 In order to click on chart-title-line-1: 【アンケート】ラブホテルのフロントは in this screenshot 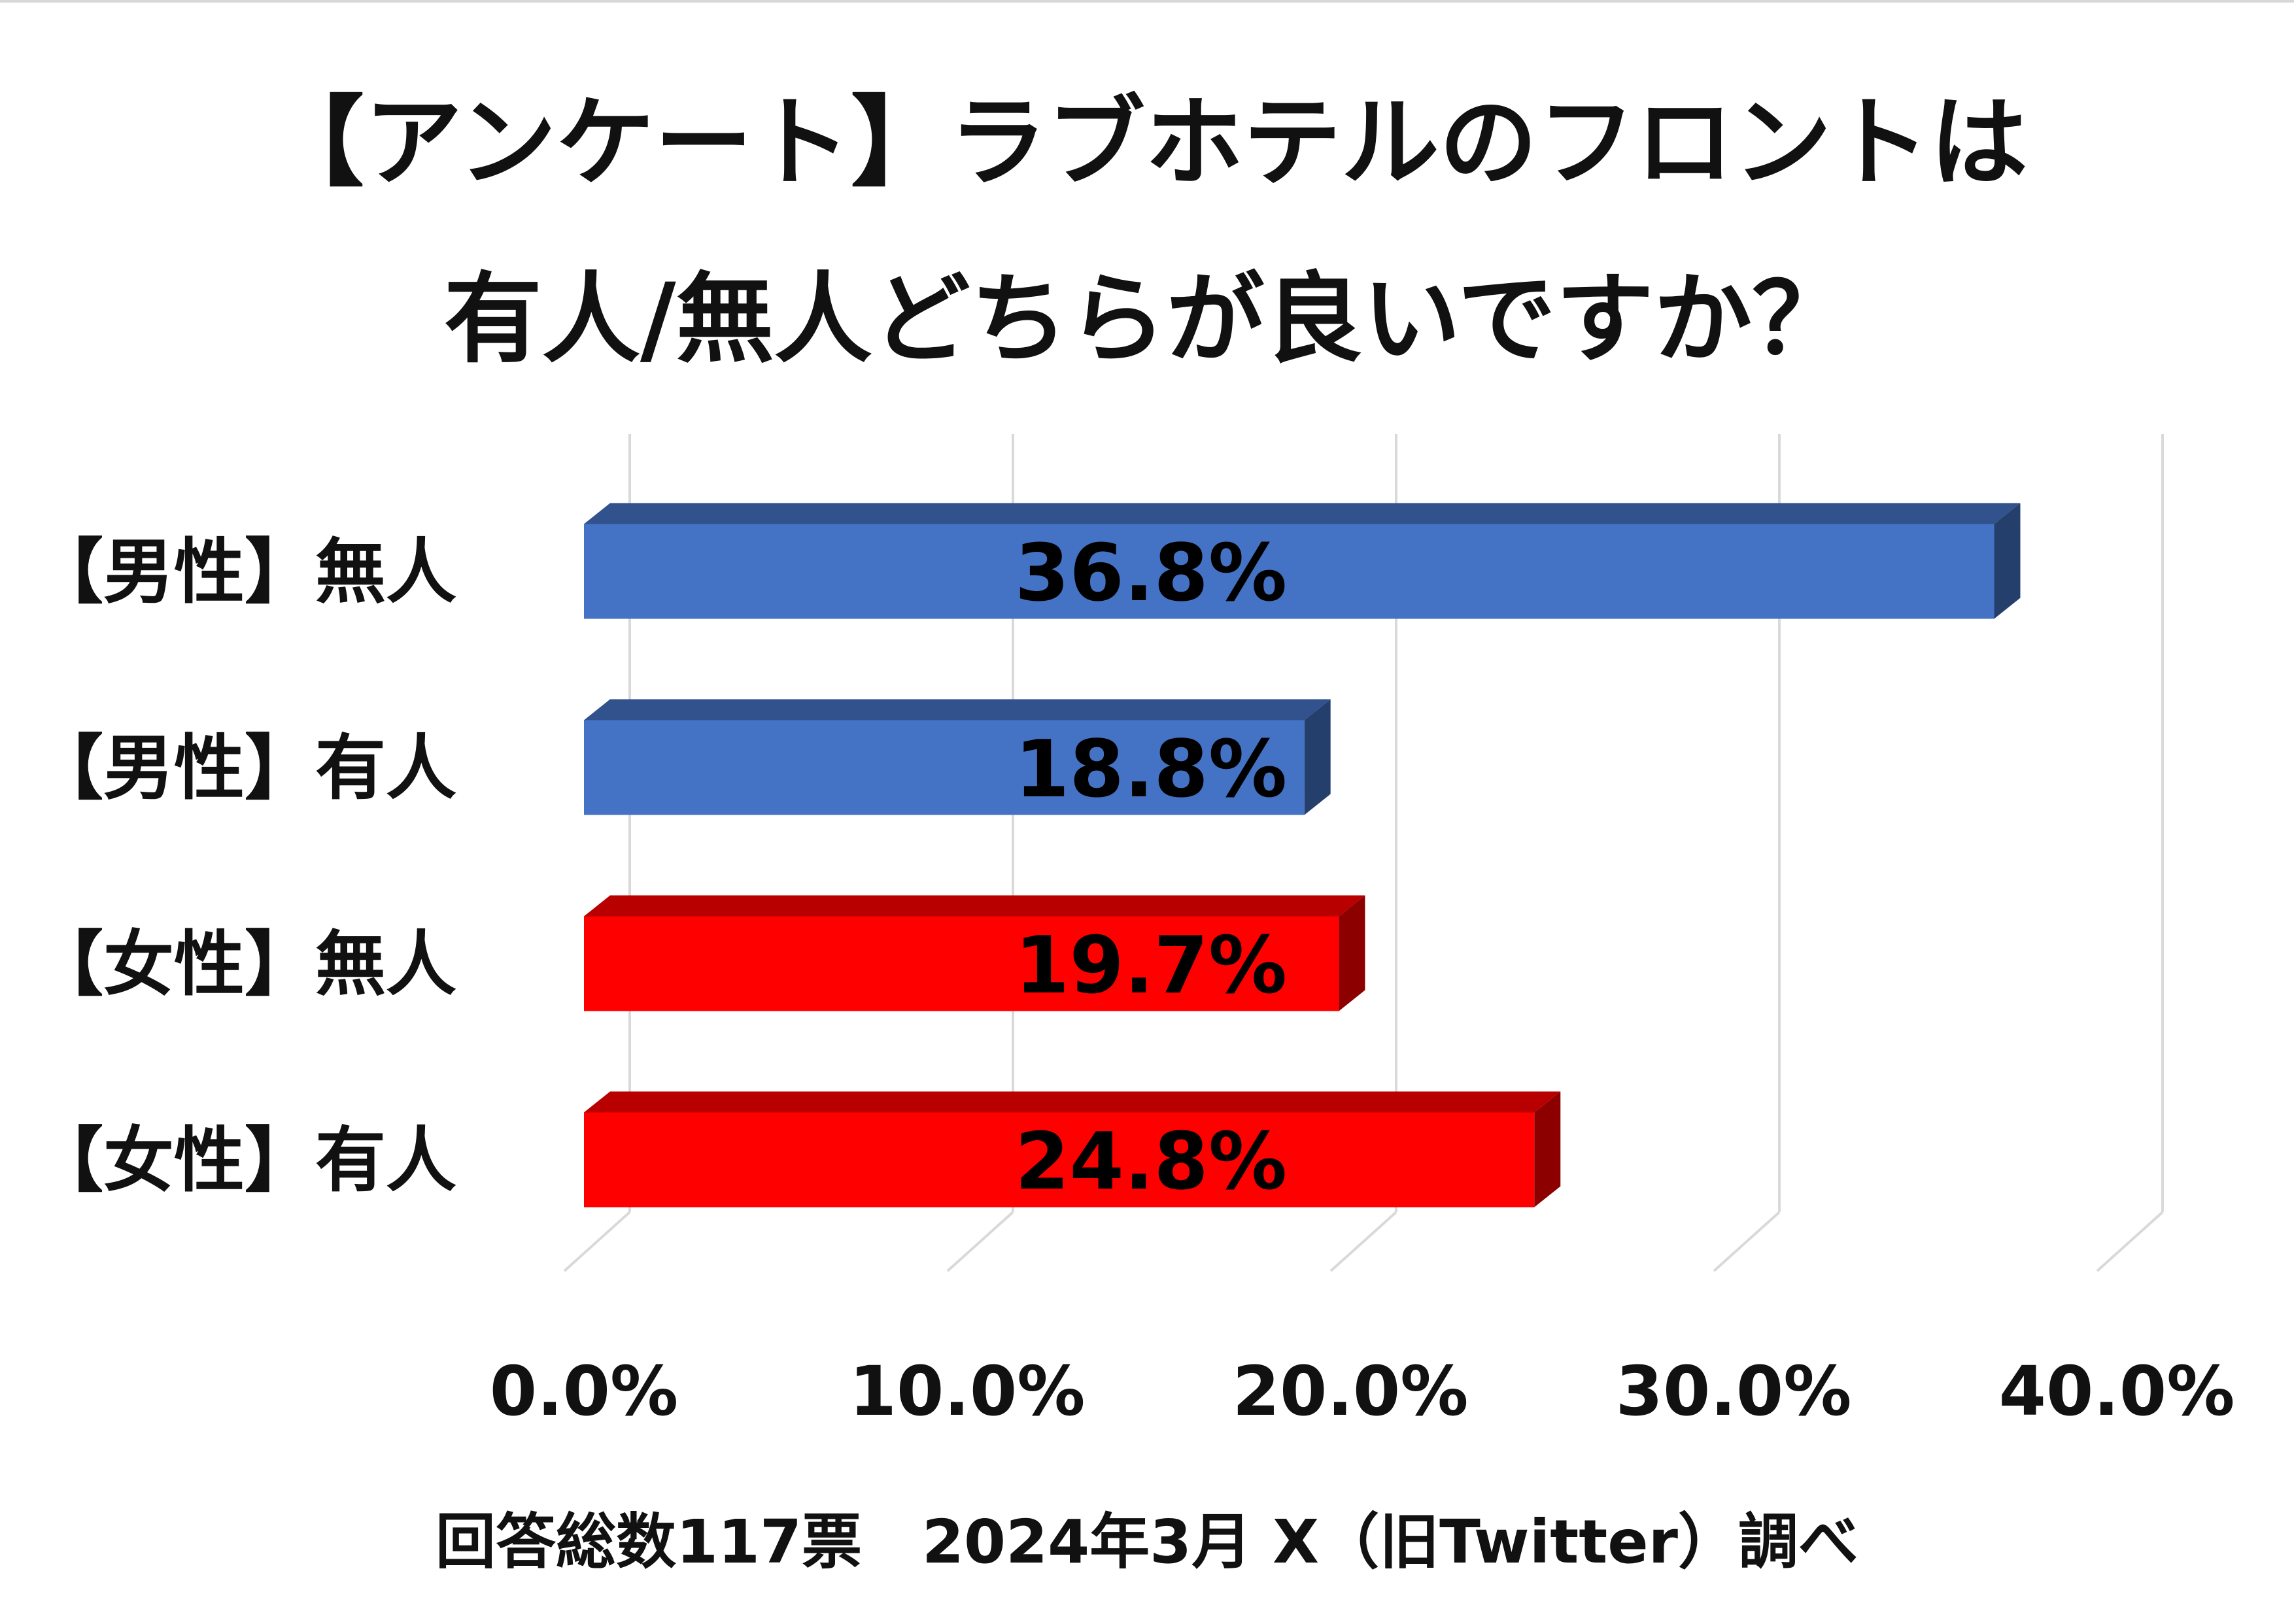, I will do `click(1146, 143)`.